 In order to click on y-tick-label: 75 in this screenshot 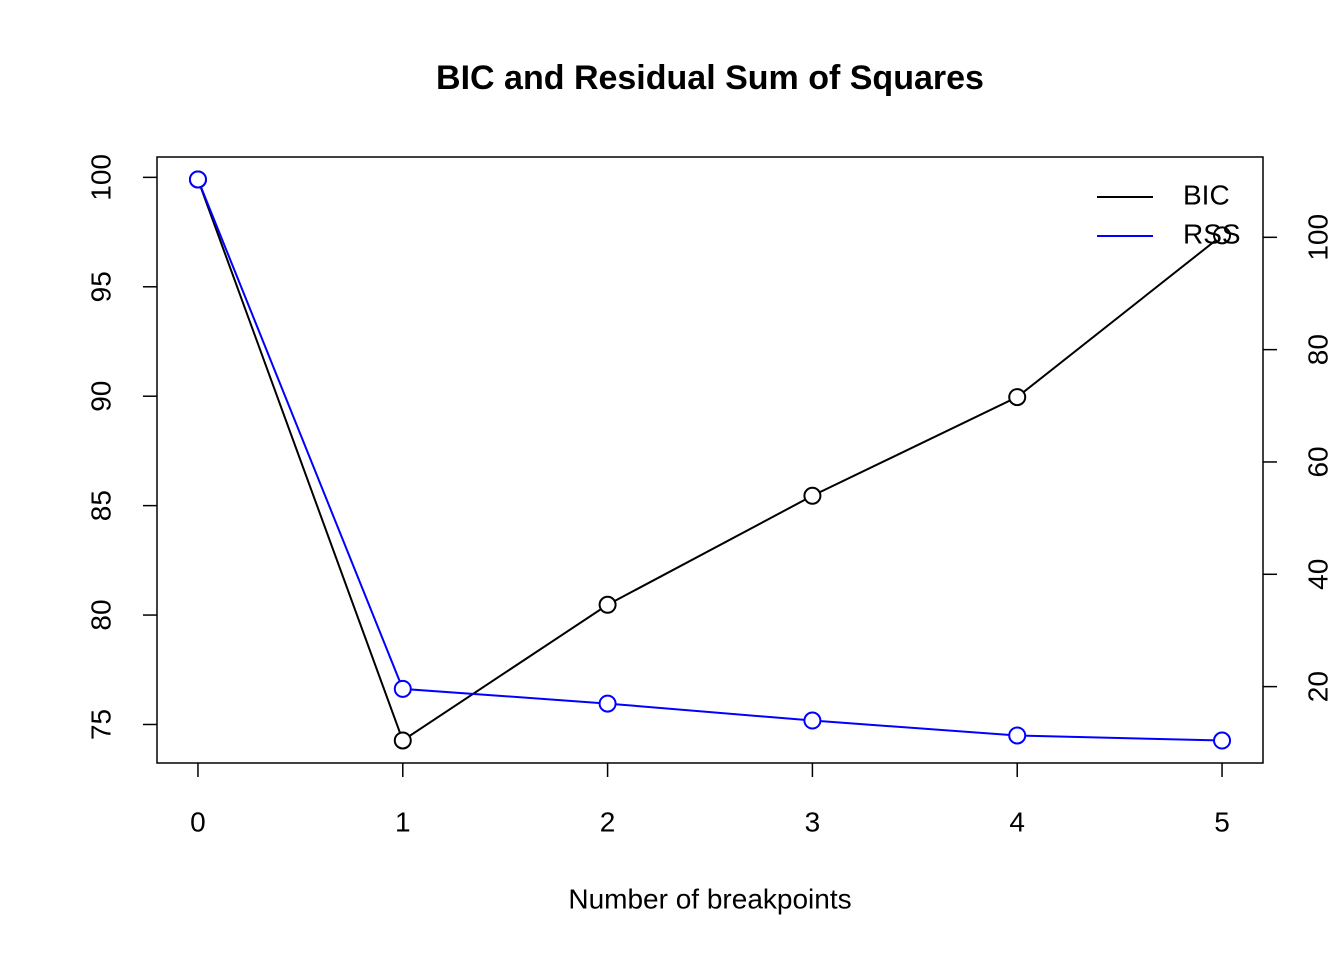, I will do `click(100, 724)`.